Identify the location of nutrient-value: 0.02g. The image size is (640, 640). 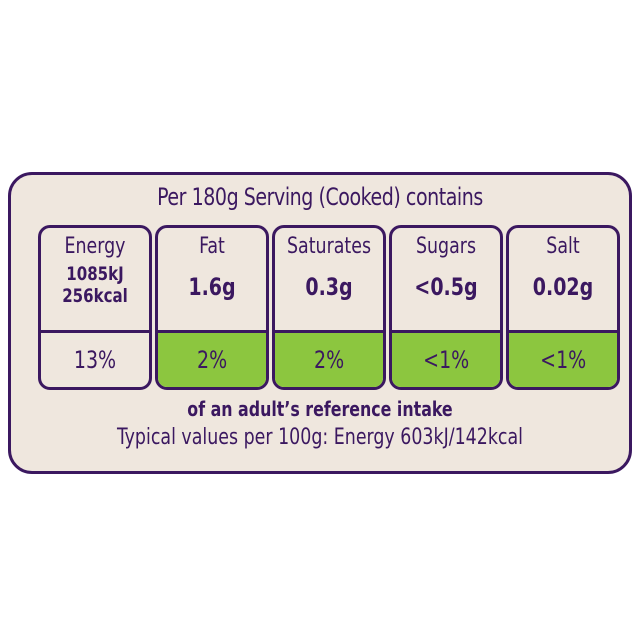
(563, 287).